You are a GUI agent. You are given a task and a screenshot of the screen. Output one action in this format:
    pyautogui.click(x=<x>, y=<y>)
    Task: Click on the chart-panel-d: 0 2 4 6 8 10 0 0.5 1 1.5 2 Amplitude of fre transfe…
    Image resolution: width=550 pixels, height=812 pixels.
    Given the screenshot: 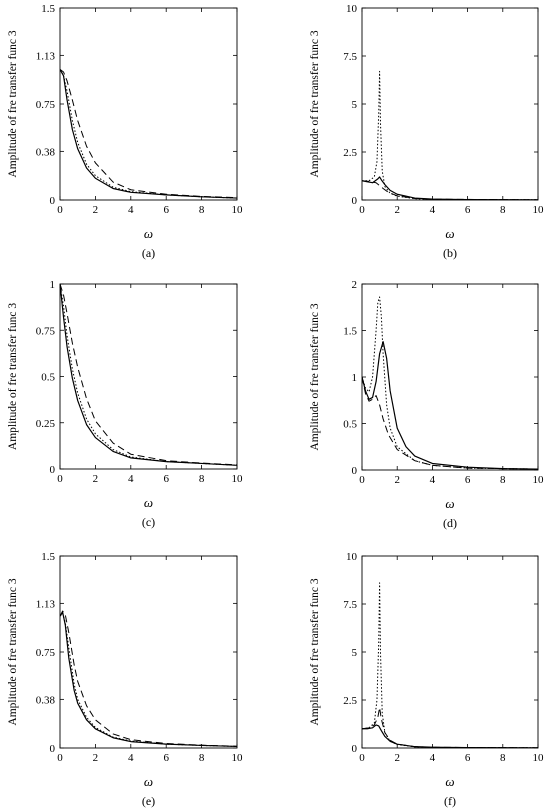 What is the action you would take?
    pyautogui.click(x=426, y=404)
    